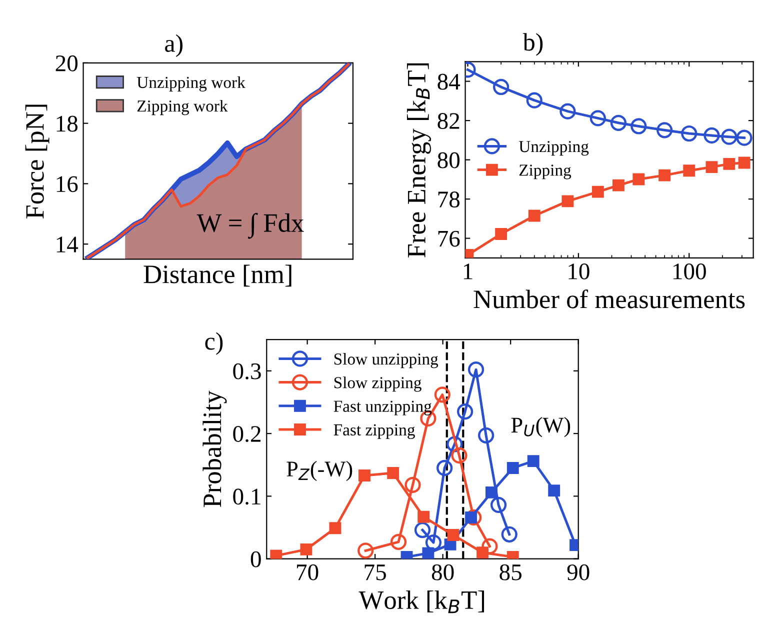 The width and height of the screenshot is (764, 623). I want to click on legend-label: Zipping, so click(545, 172).